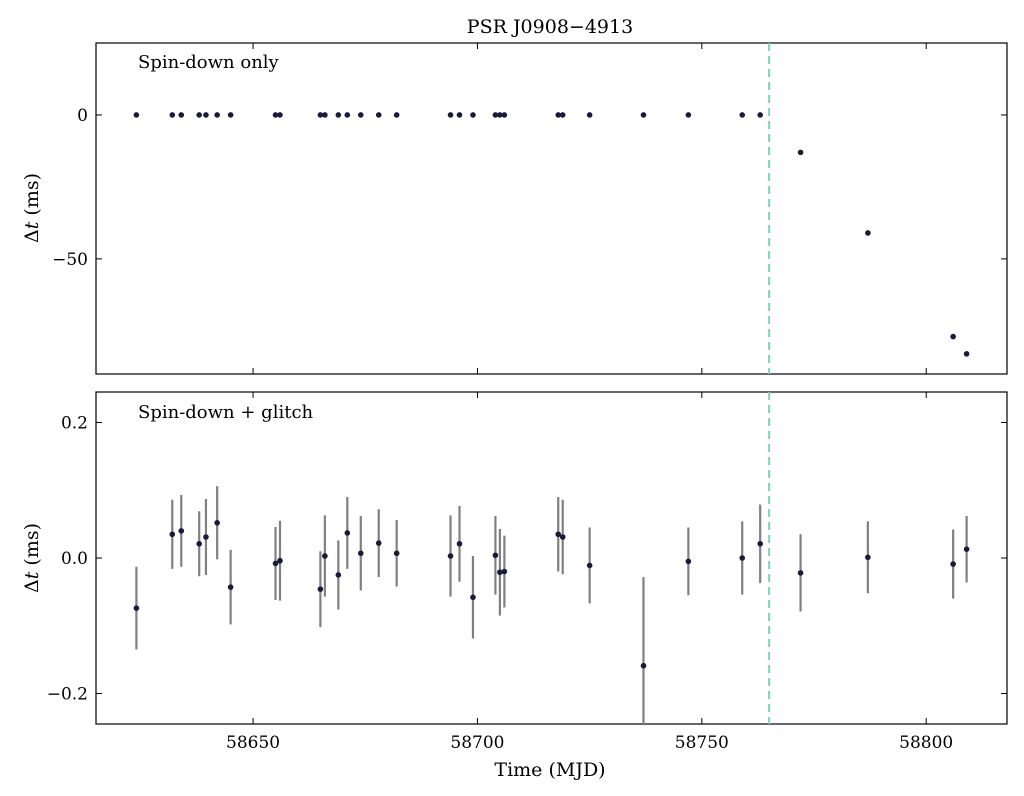 Image resolution: width=1024 pixels, height=796 pixels. What do you see at coordinates (926, 743) in the screenshot?
I see `bottom-x-tick-label: 58800` at bounding box center [926, 743].